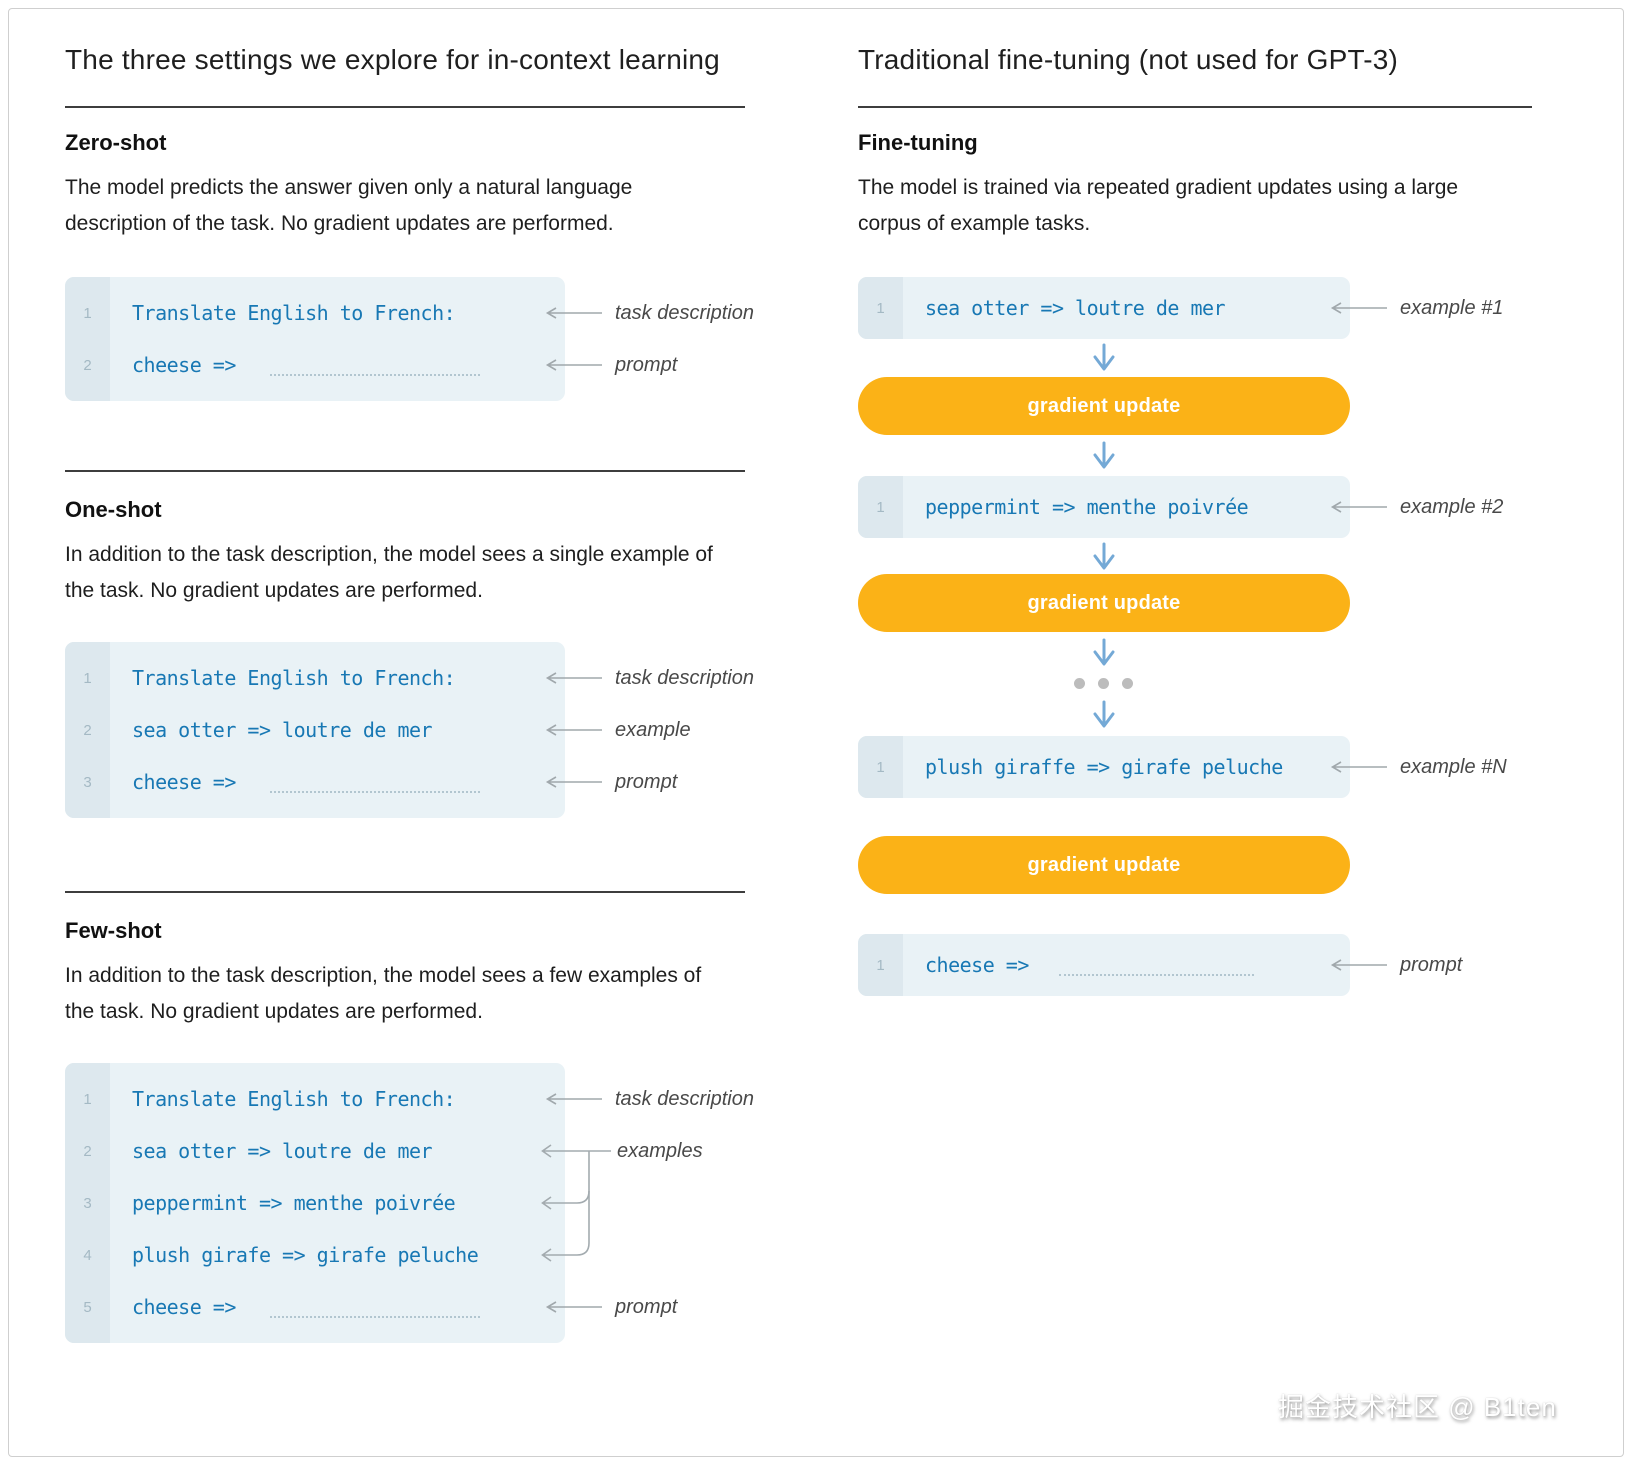  What do you see at coordinates (1103, 683) in the screenshot?
I see `ellipsis-dots-icon` at bounding box center [1103, 683].